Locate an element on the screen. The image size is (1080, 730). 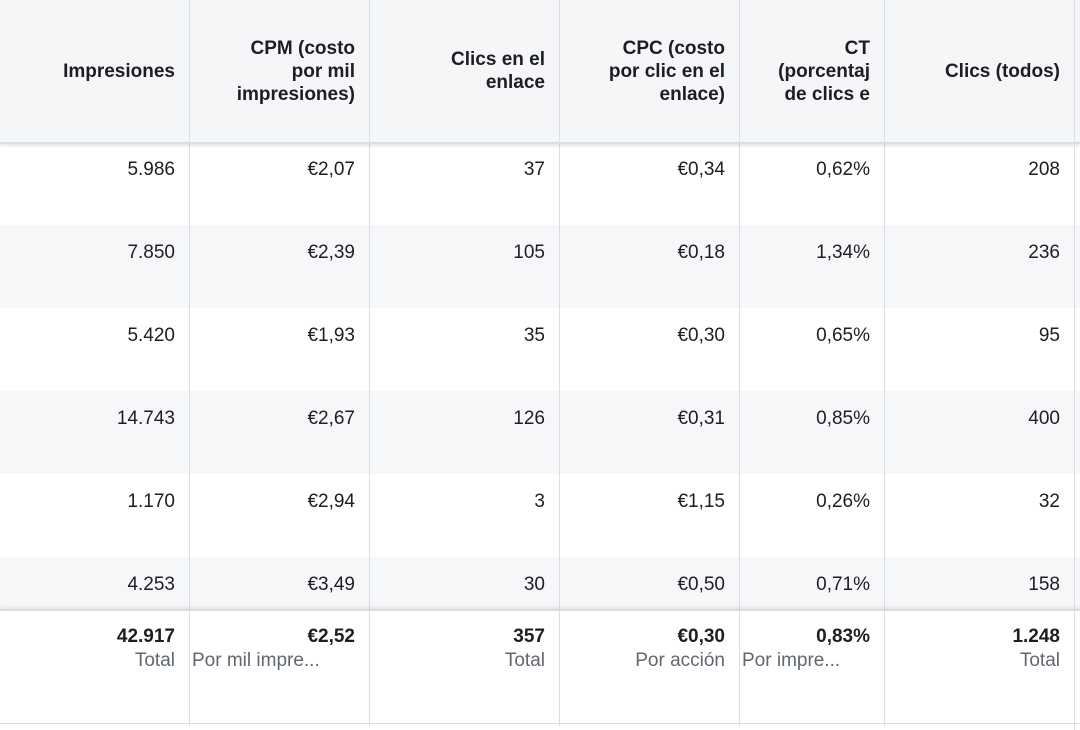
cell-ctr: 0,85% is located at coordinates (812, 432).